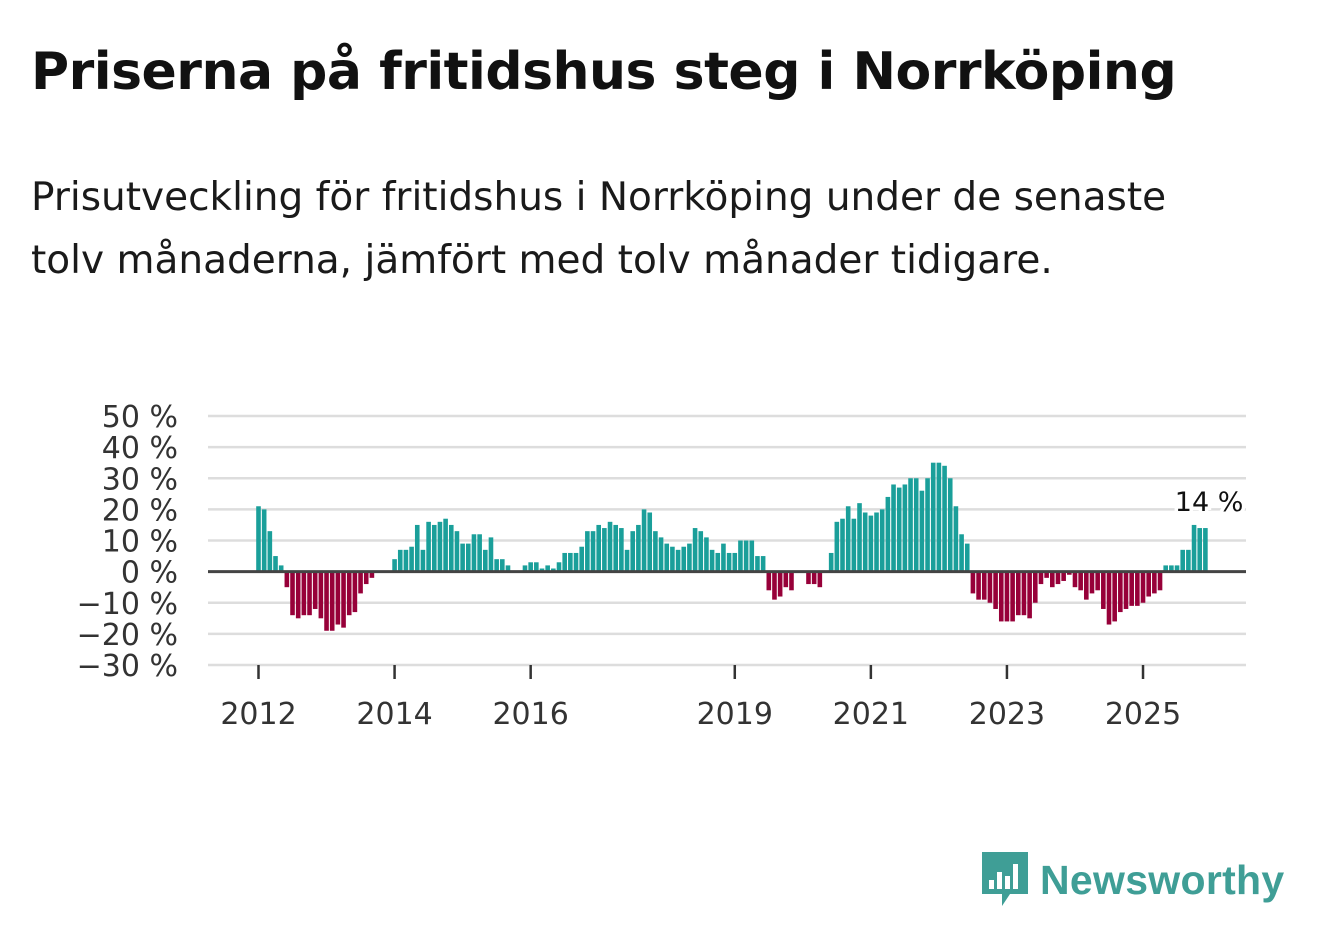  I want to click on x-tick-label: 2021, so click(871, 714).